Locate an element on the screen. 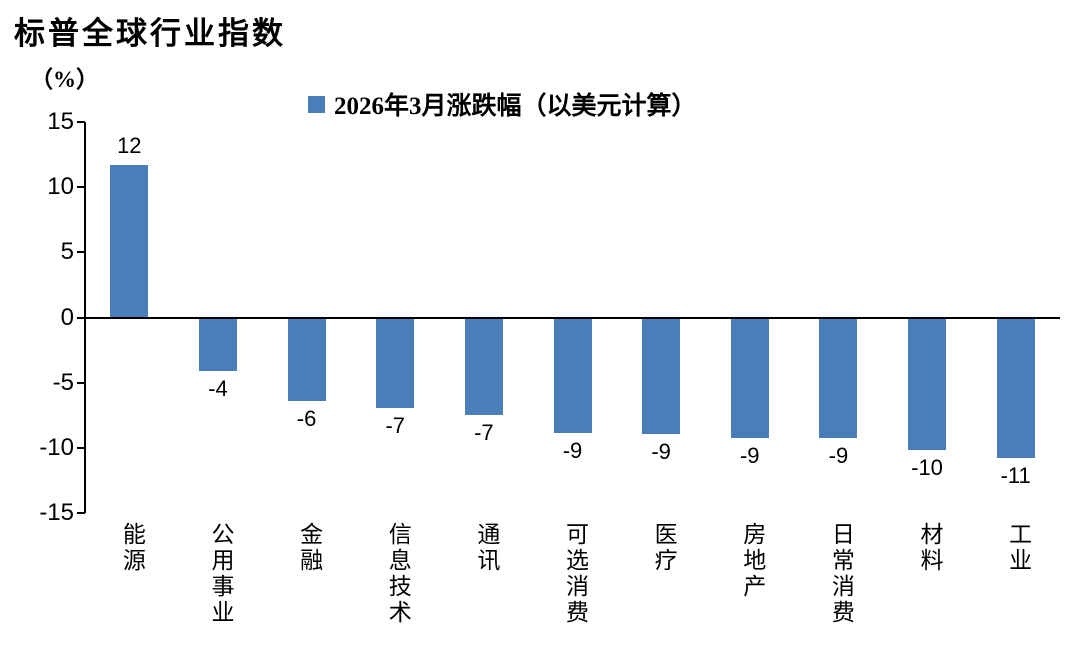  y-tick-label: 0 is located at coordinates (67, 317).